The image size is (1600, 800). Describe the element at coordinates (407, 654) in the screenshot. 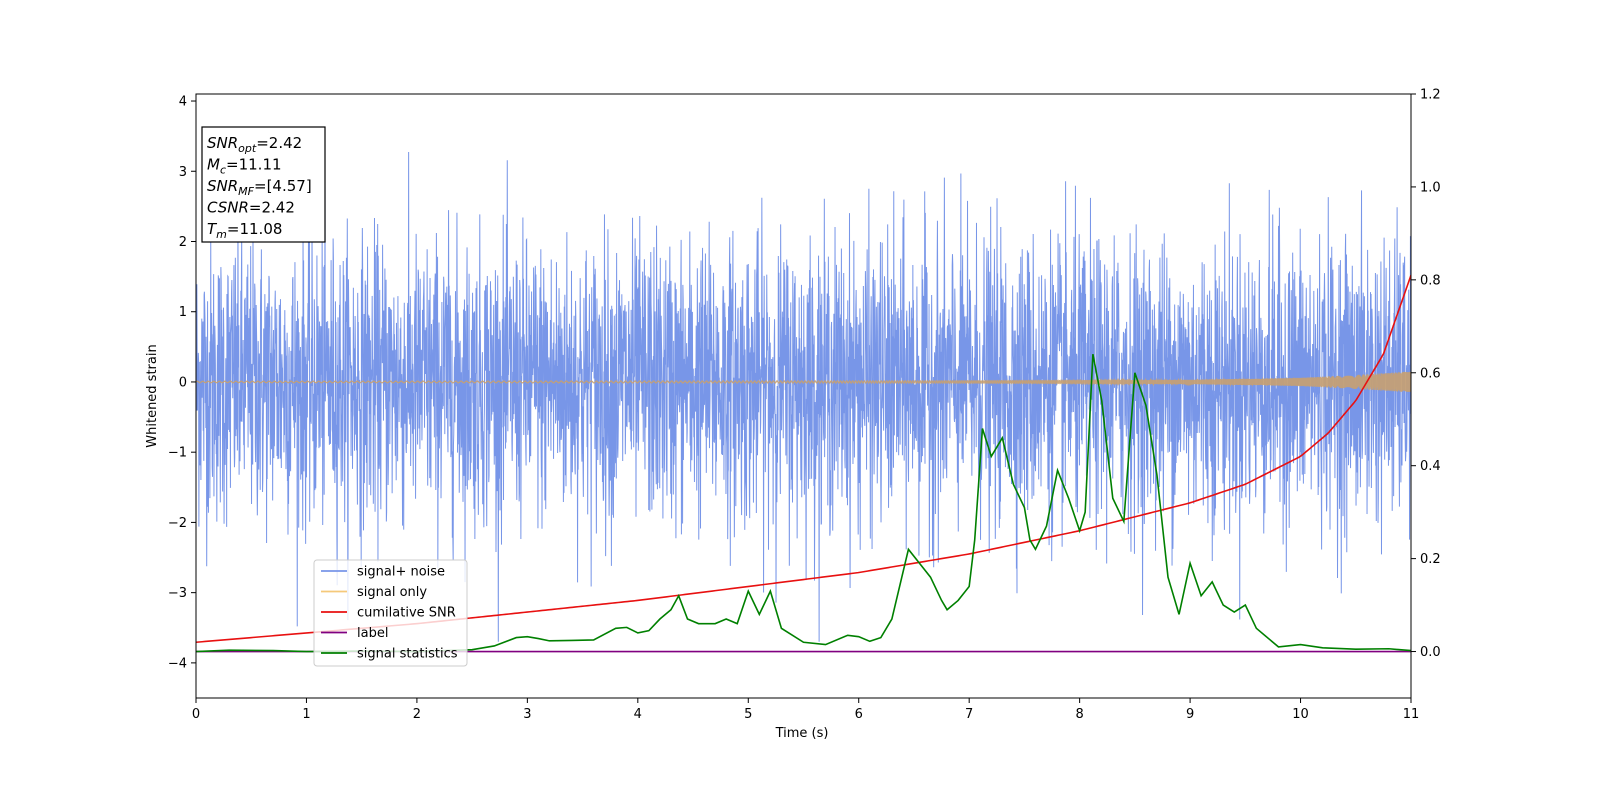

I see `legend-label-signal-statistics: signal statistics` at that location.